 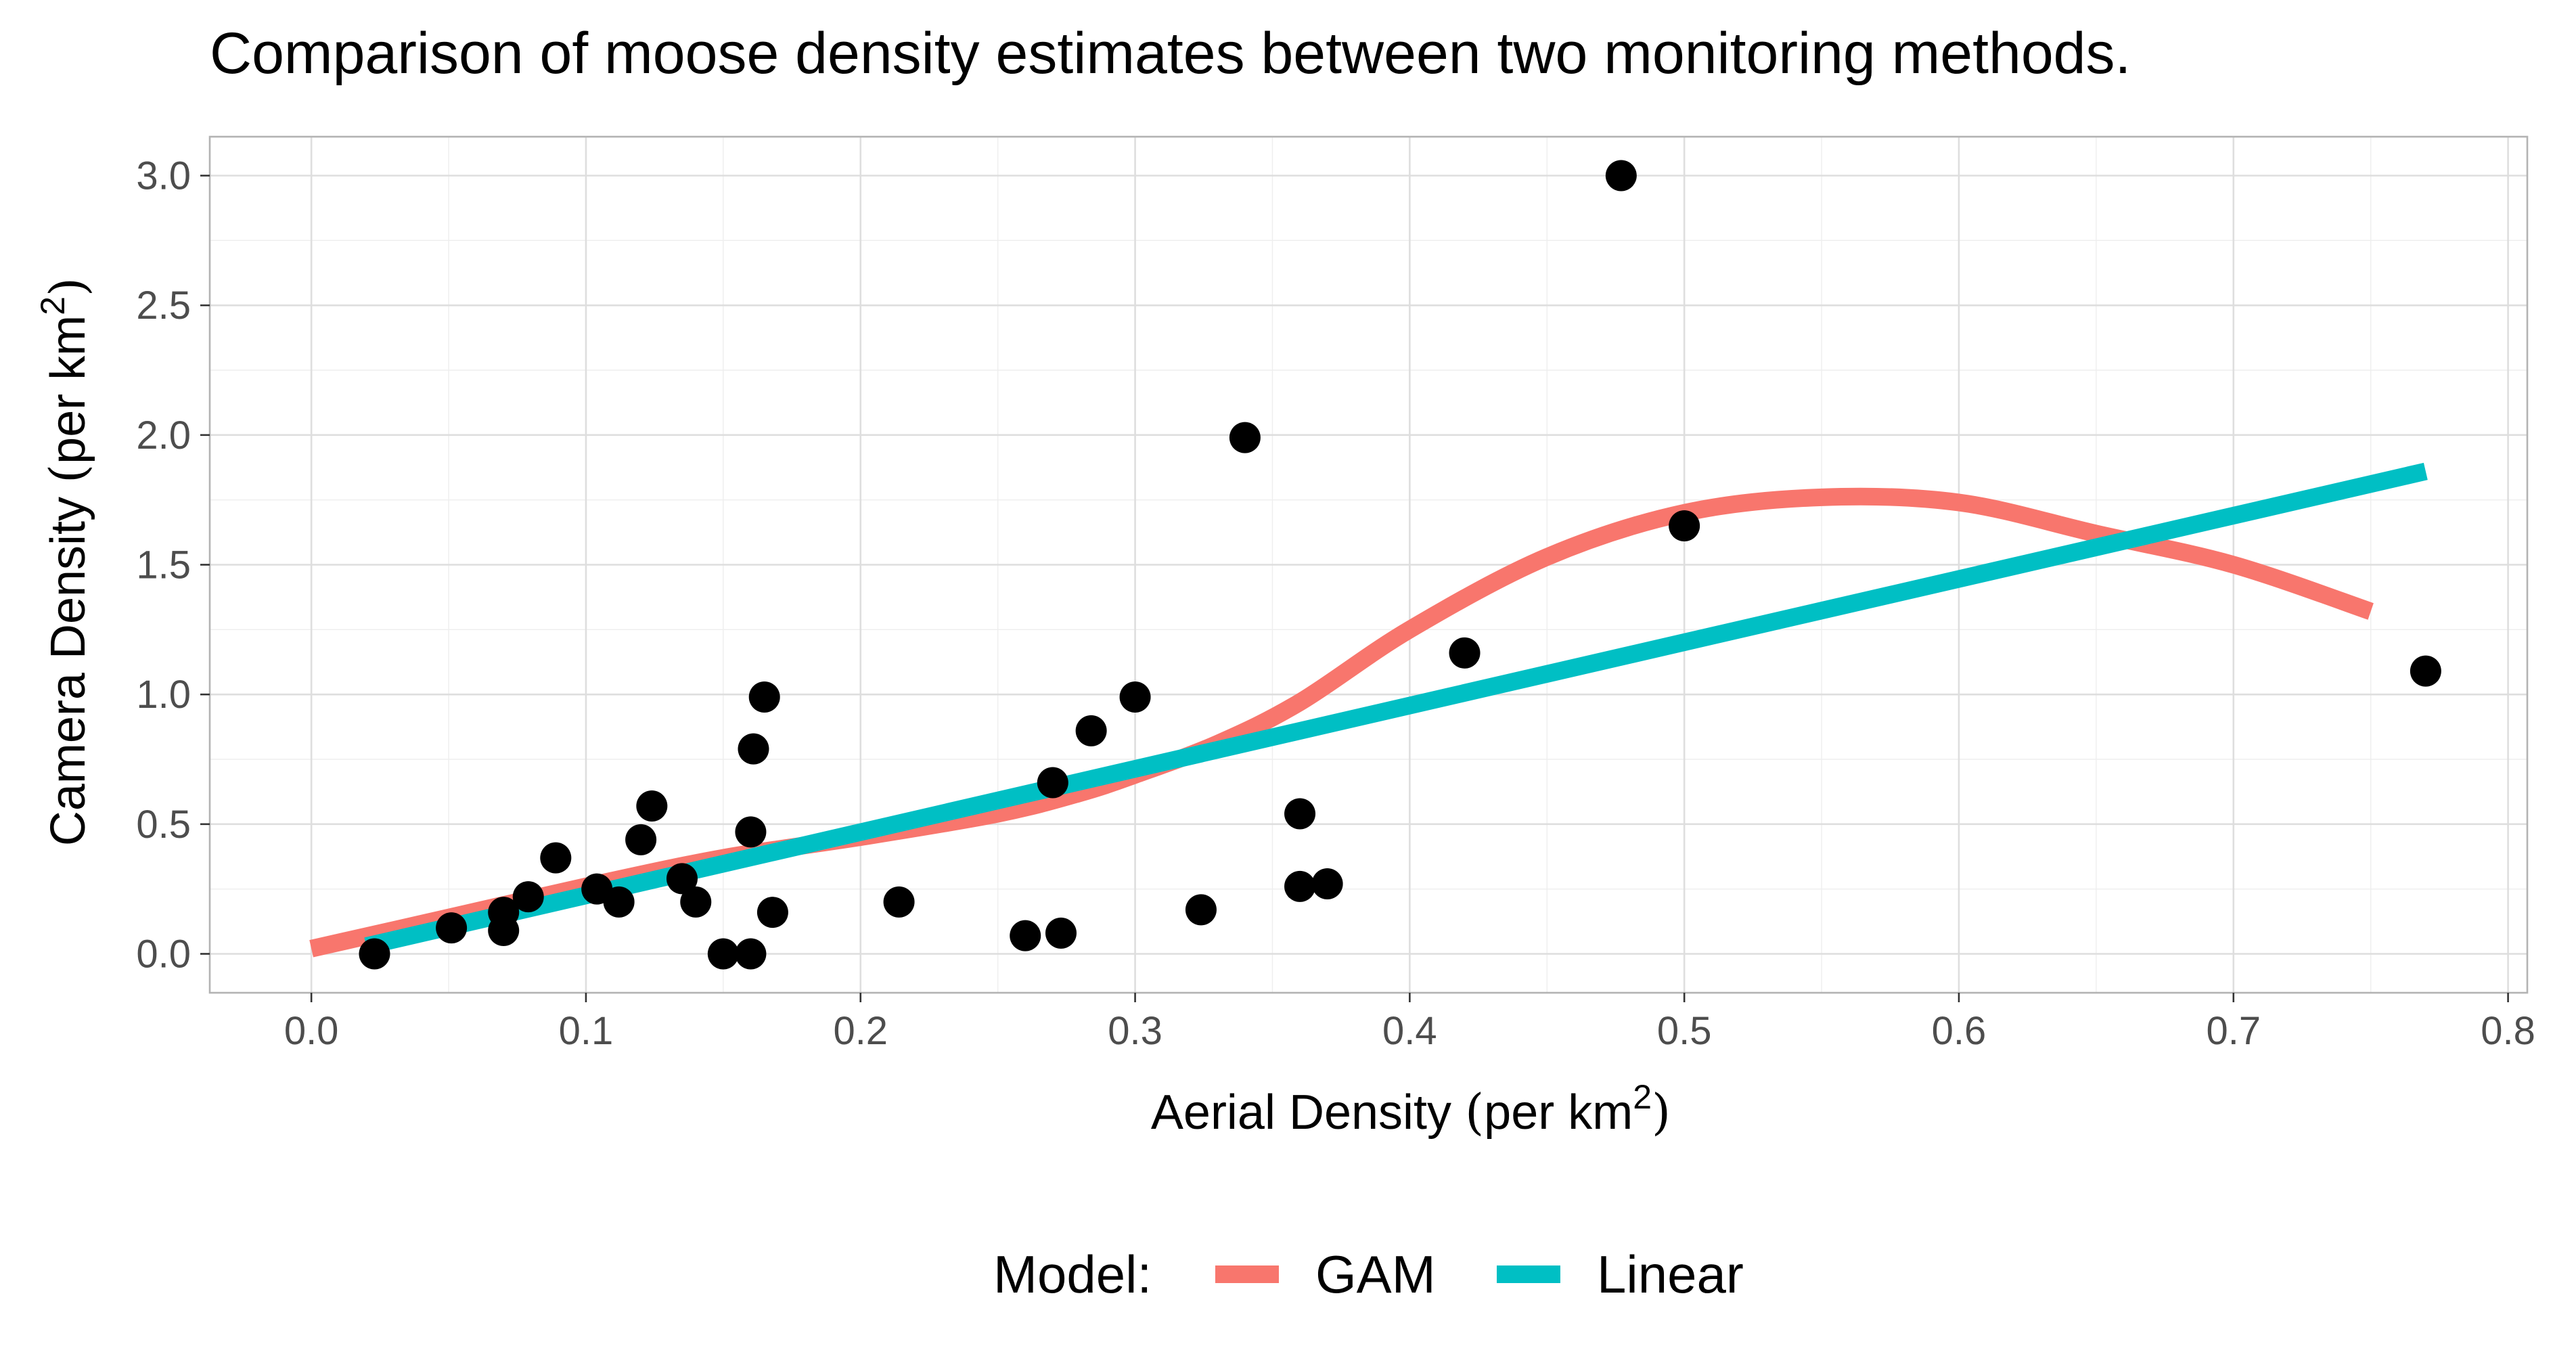 I want to click on x-tick-label: 0.4, so click(x=1409, y=1031).